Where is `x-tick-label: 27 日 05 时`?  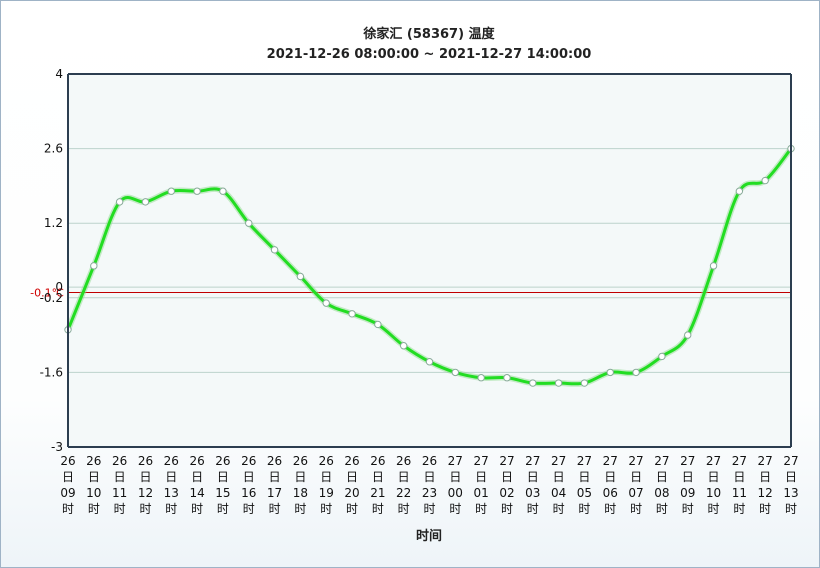 x-tick-label: 27 日 05 时 is located at coordinates (584, 485).